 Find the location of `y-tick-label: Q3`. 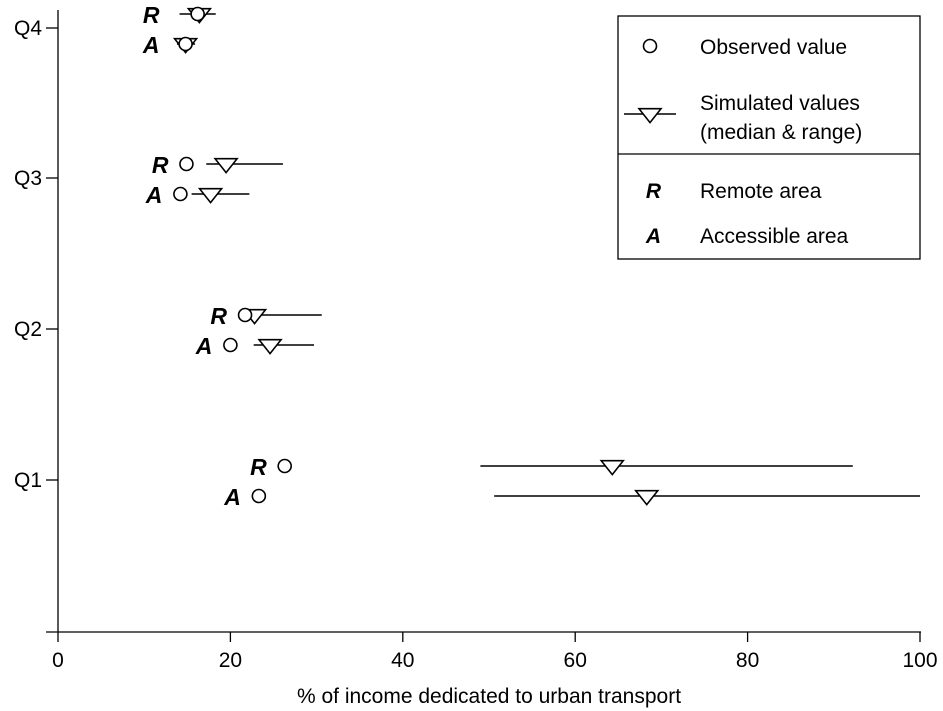

y-tick-label: Q3 is located at coordinates (28, 178).